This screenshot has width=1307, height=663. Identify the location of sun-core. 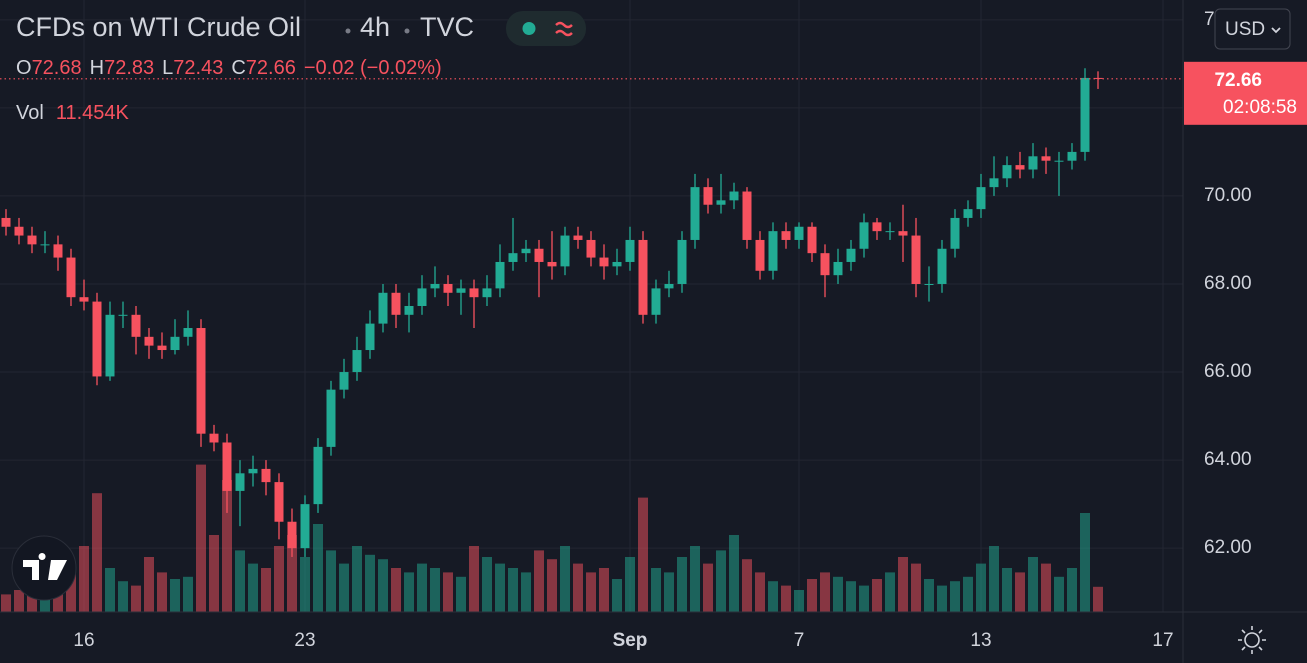
(1252, 640).